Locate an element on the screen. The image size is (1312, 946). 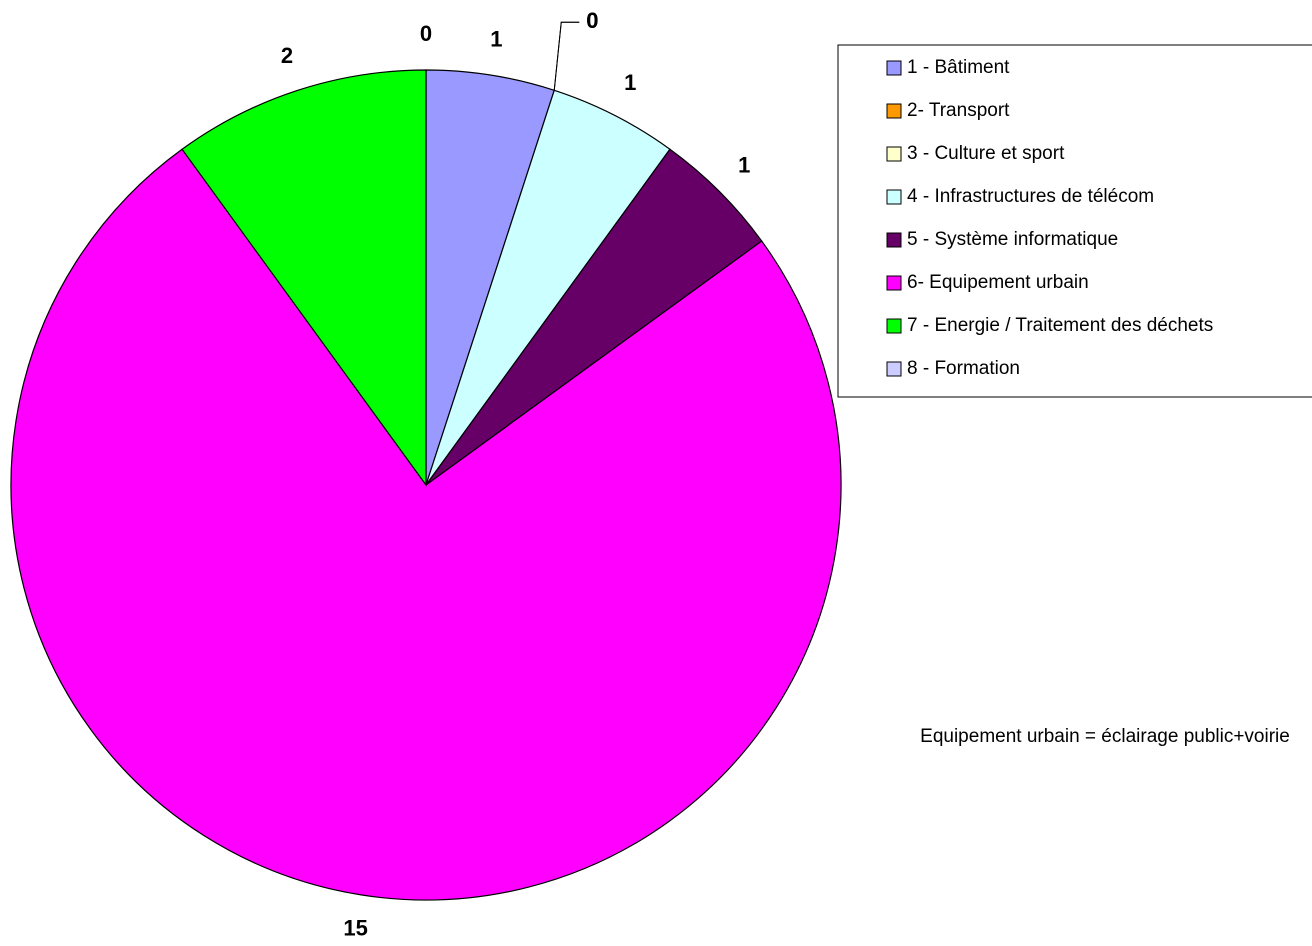
legend-label: 3 - Culture et sport is located at coordinates (986, 153).